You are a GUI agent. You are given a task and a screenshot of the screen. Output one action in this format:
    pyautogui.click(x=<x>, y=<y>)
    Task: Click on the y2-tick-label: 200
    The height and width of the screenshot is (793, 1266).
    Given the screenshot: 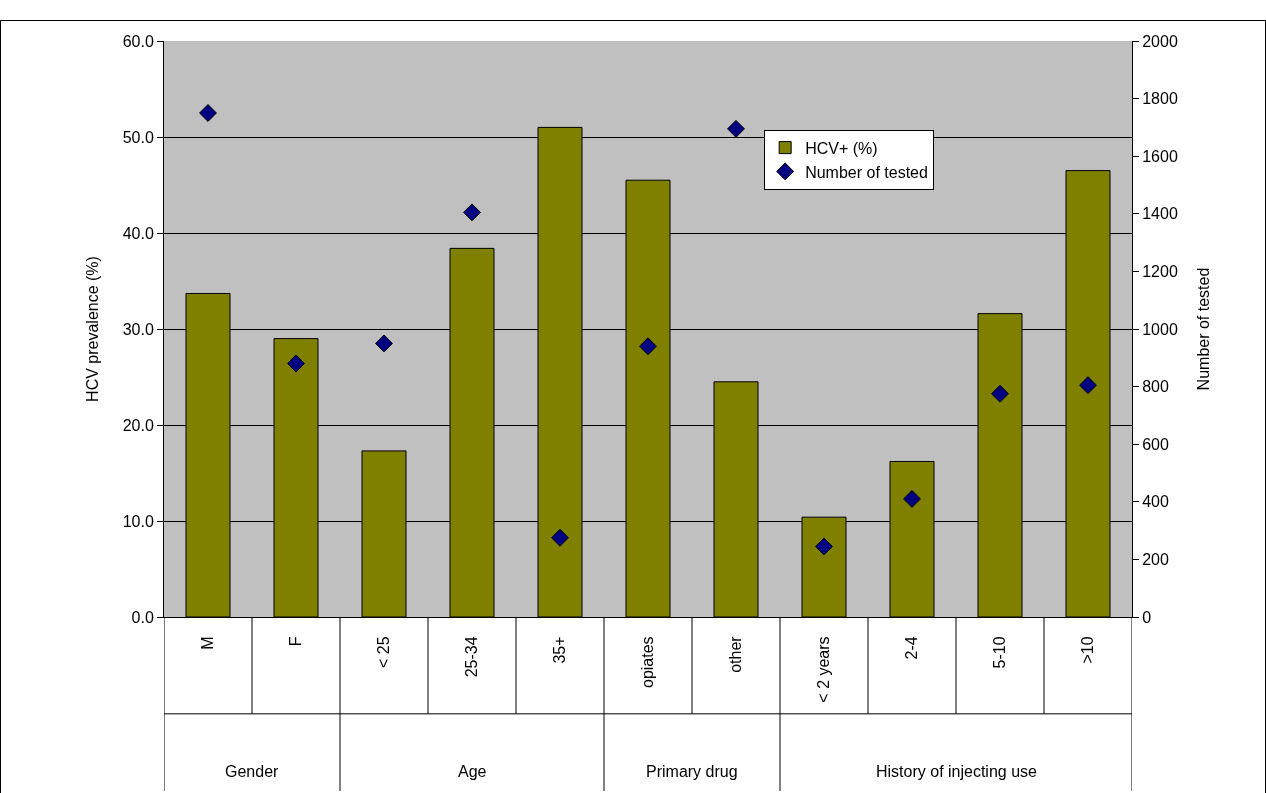 What is the action you would take?
    pyautogui.click(x=1155, y=559)
    